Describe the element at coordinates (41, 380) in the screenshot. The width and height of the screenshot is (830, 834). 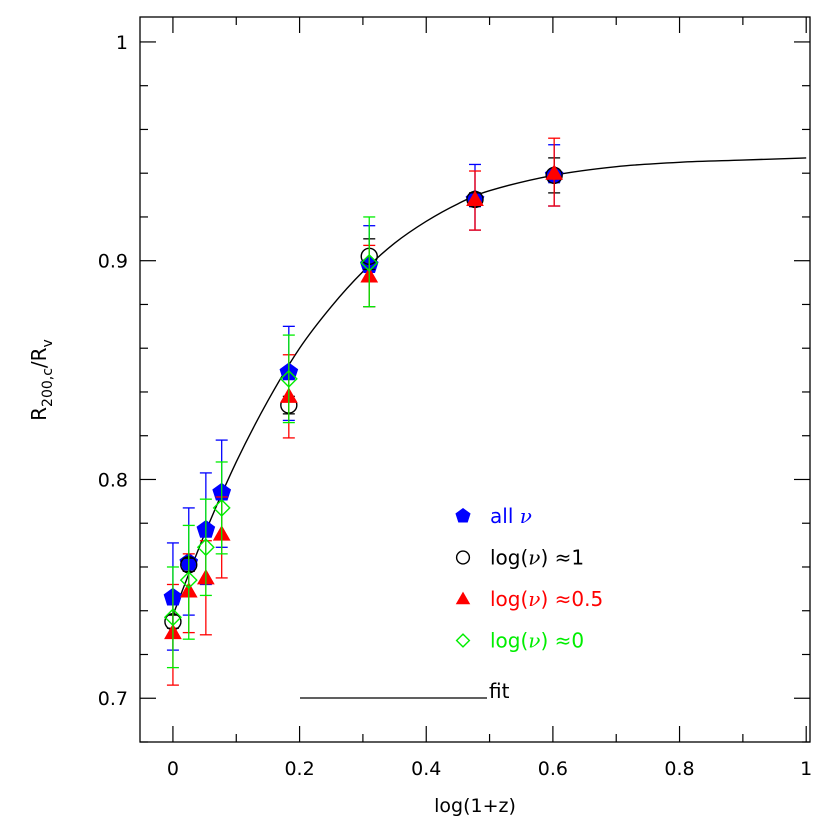
I see `y-axis-label: R200,c/Rv` at that location.